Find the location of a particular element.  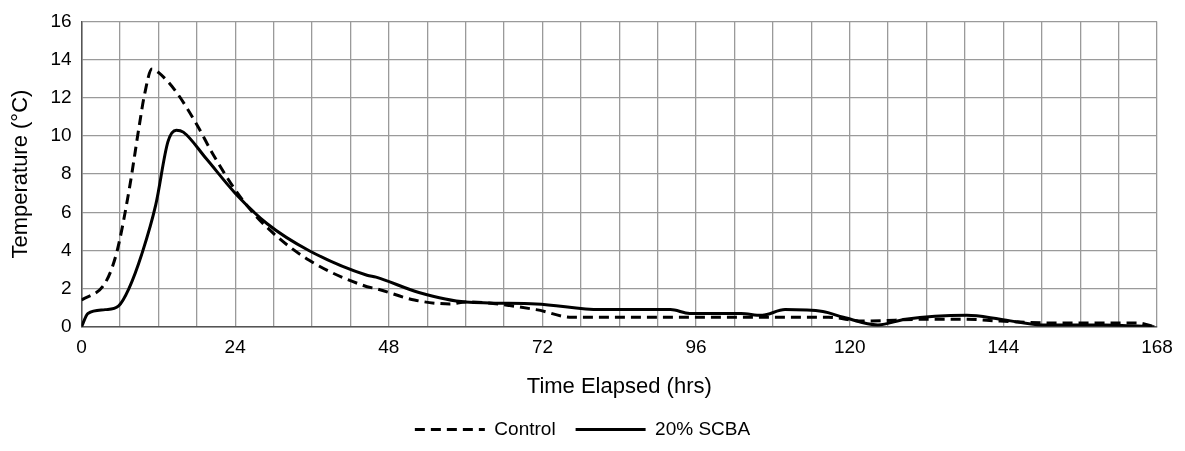

legend-label: Control is located at coordinates (525, 428).